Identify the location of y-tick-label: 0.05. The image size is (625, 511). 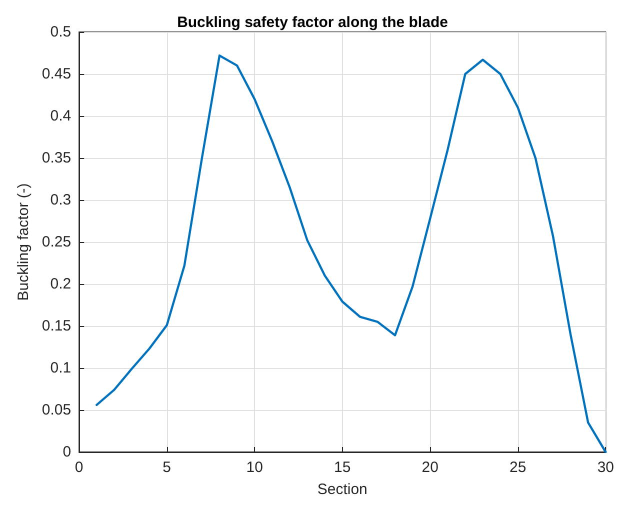
(57, 410).